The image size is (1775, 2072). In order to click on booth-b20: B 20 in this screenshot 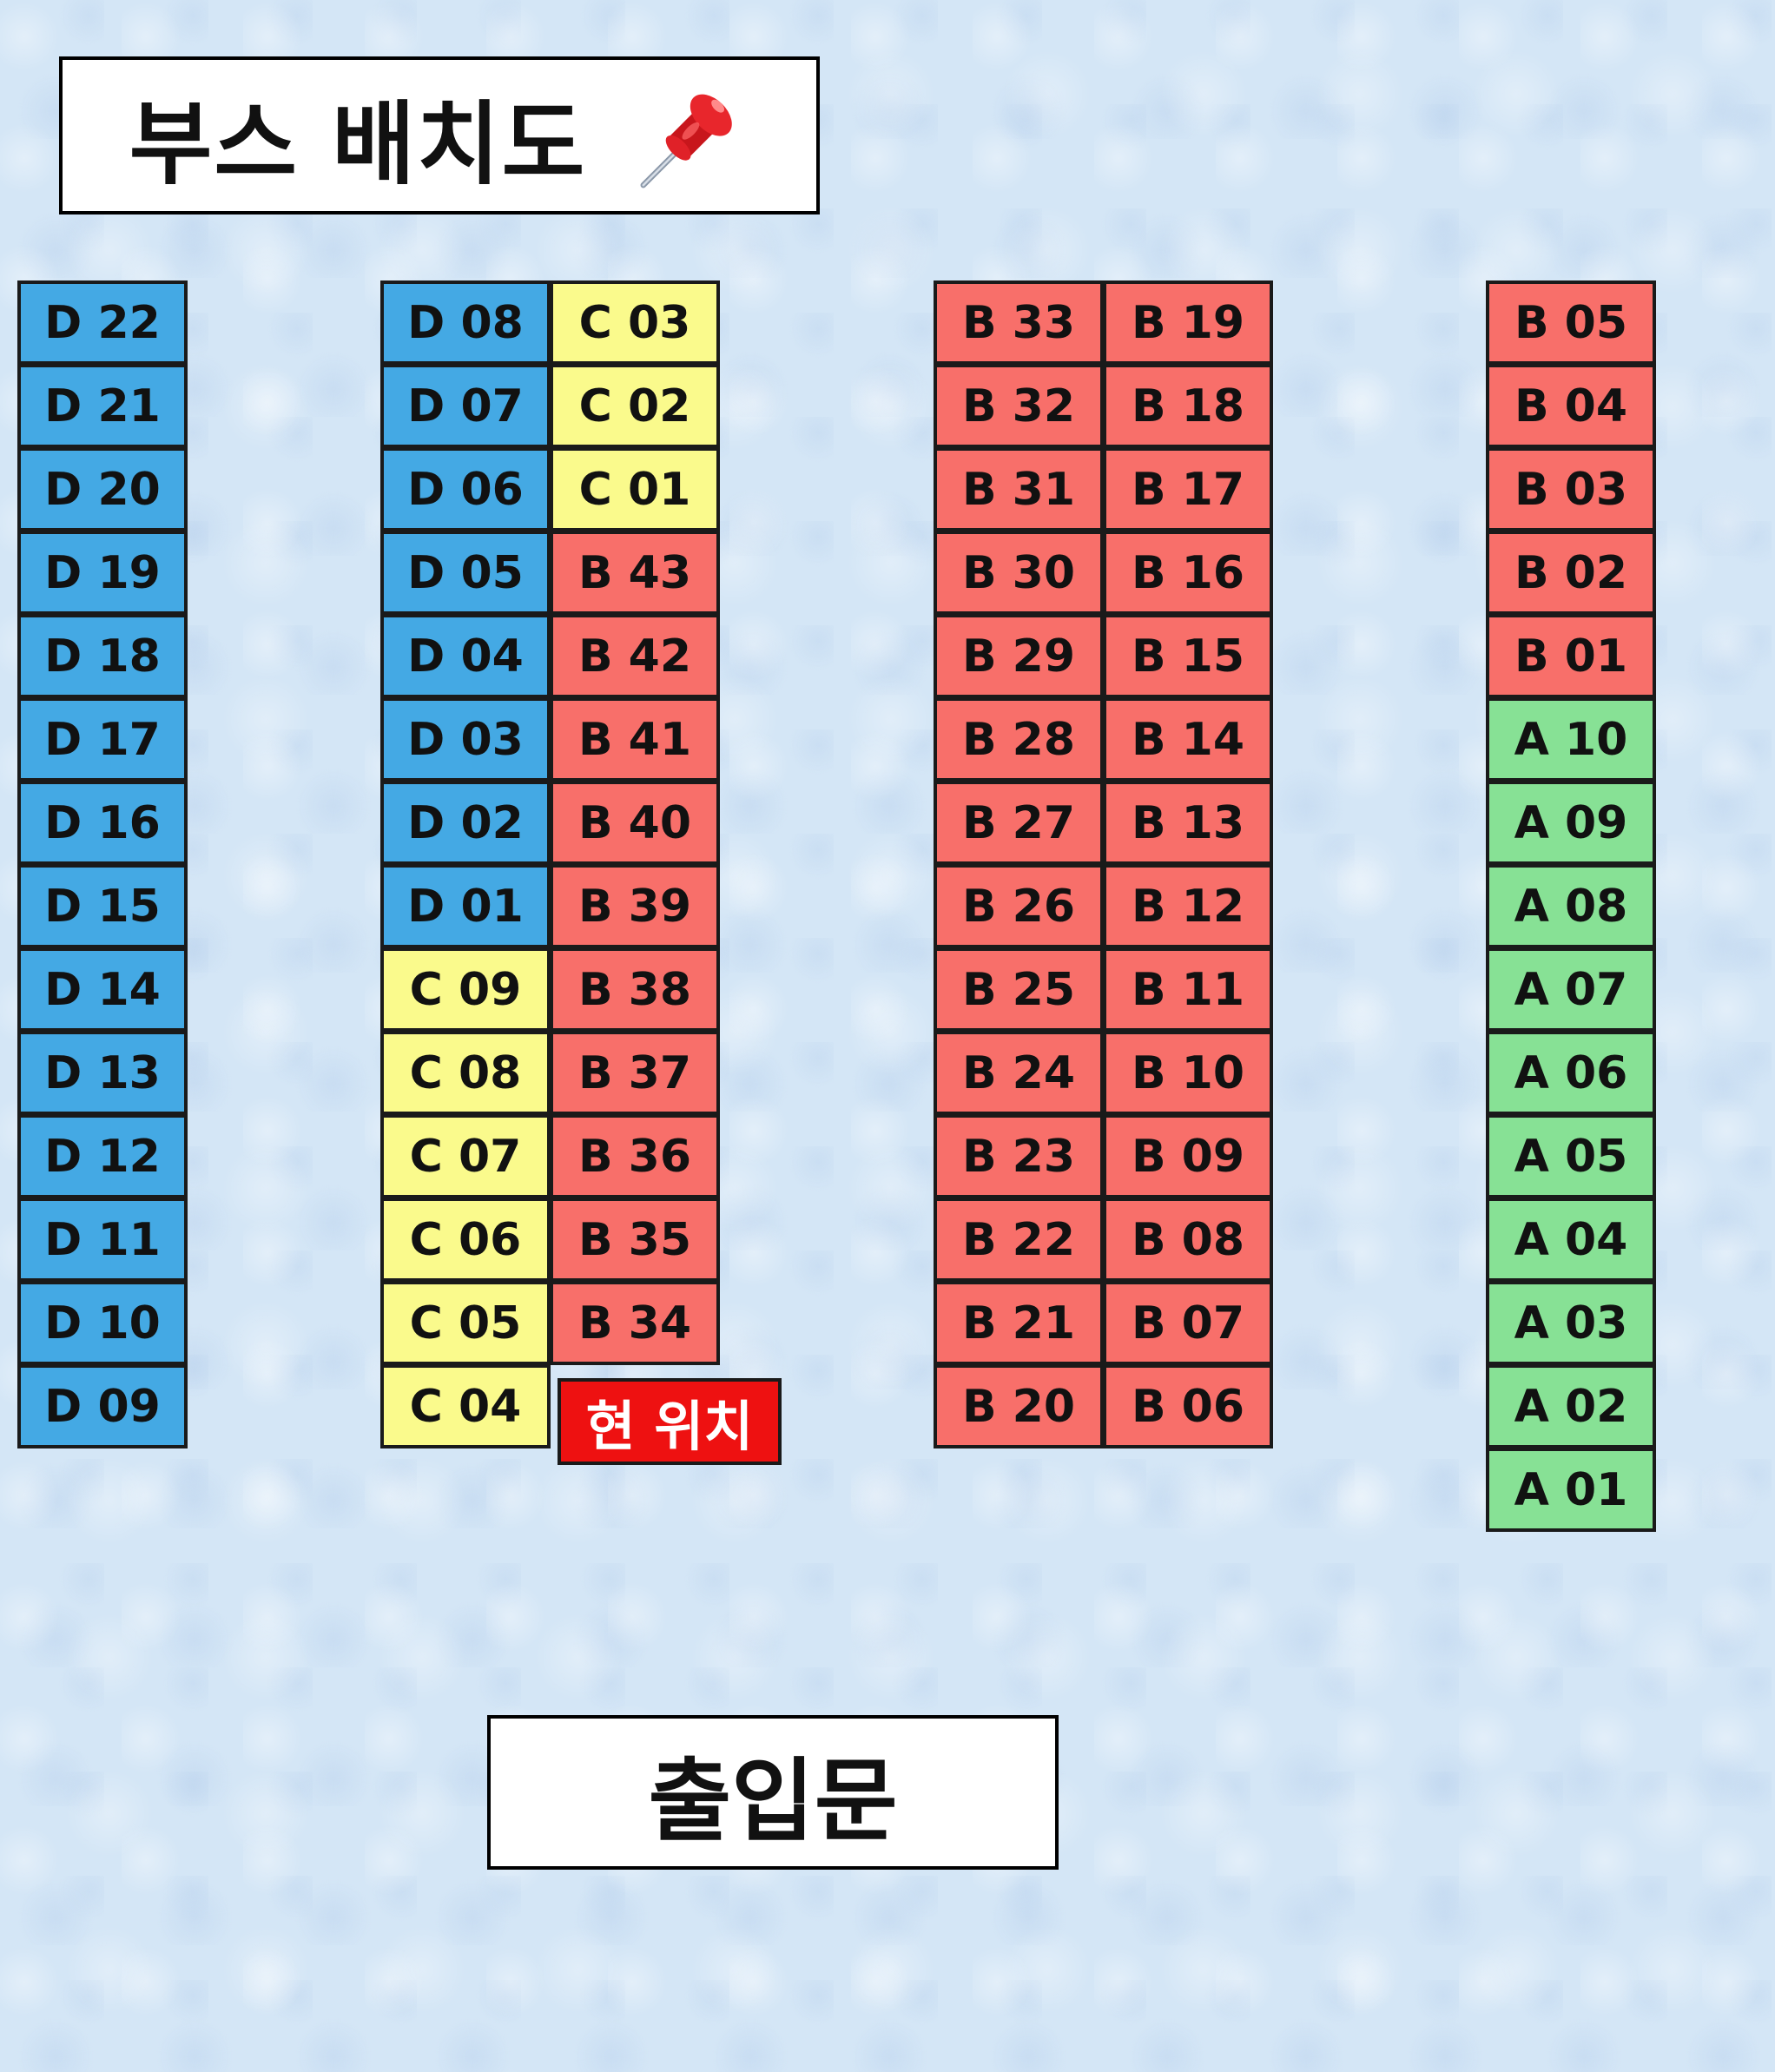, I will do `click(1019, 1406)`.